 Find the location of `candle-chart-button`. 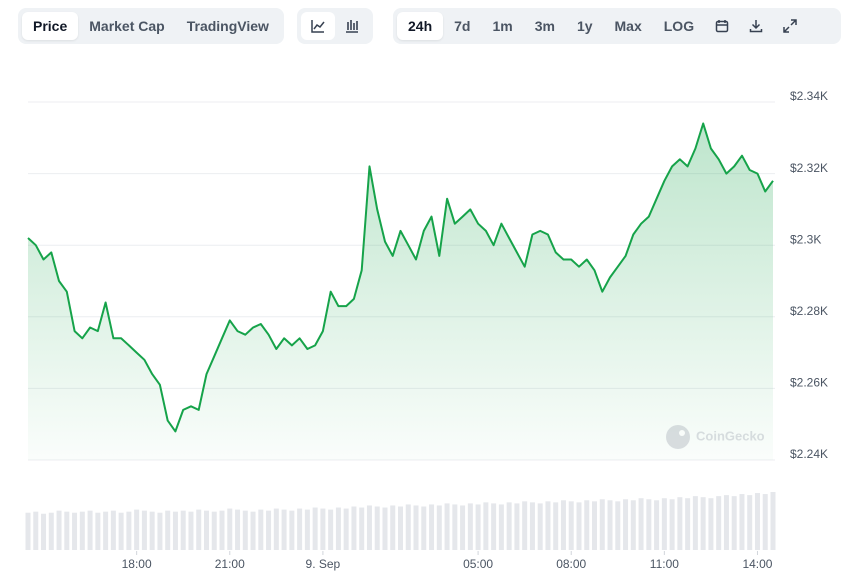

candle-chart-button is located at coordinates (352, 26).